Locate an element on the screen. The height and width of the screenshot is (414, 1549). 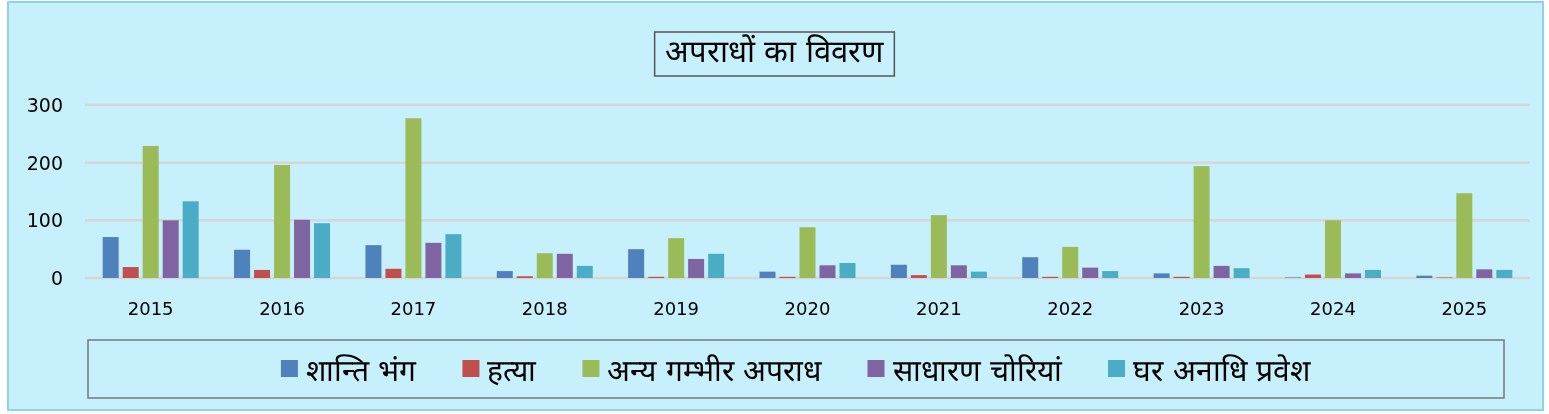
x-tick-label: 2016 is located at coordinates (282, 308).